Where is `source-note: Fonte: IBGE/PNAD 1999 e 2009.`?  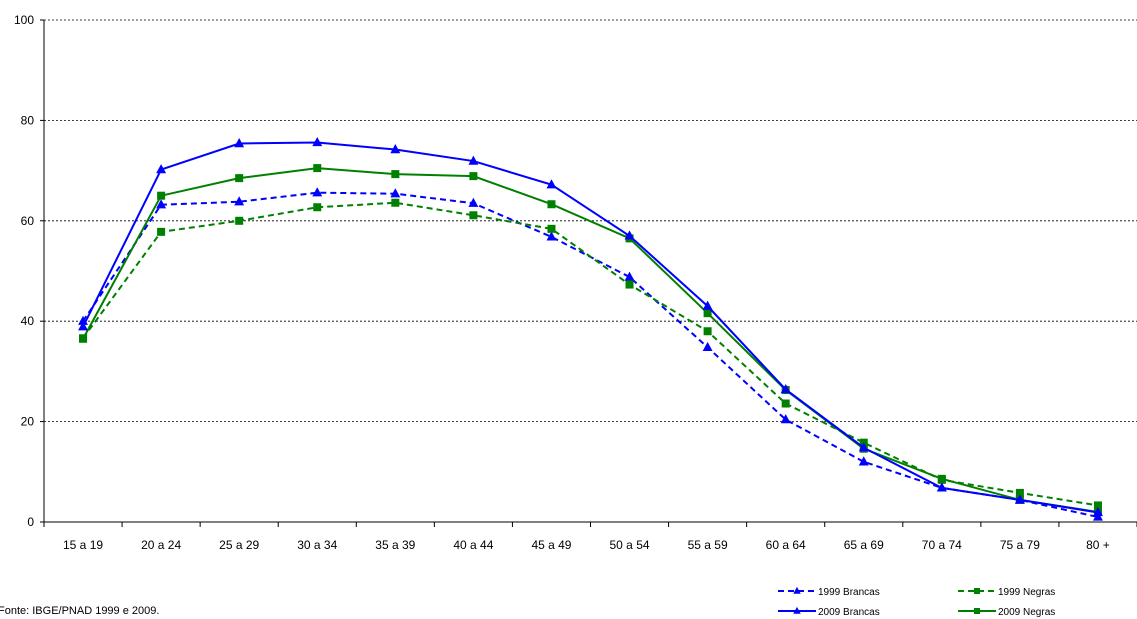
source-note: Fonte: IBGE/PNAD 1999 e 2009. is located at coordinates (80, 611).